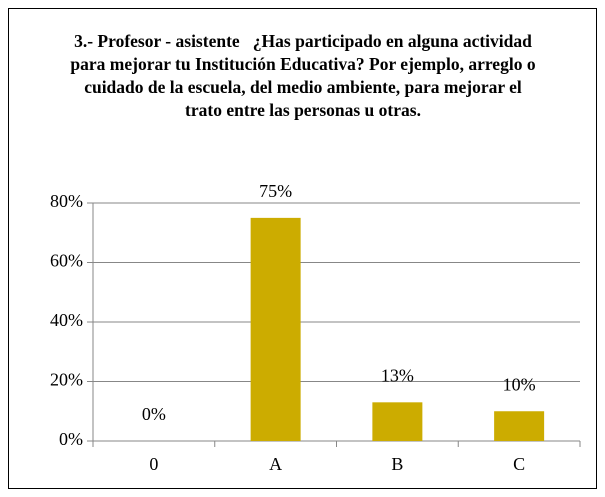  Describe the element at coordinates (519, 384) in the screenshot. I see `data-label: 10%` at that location.